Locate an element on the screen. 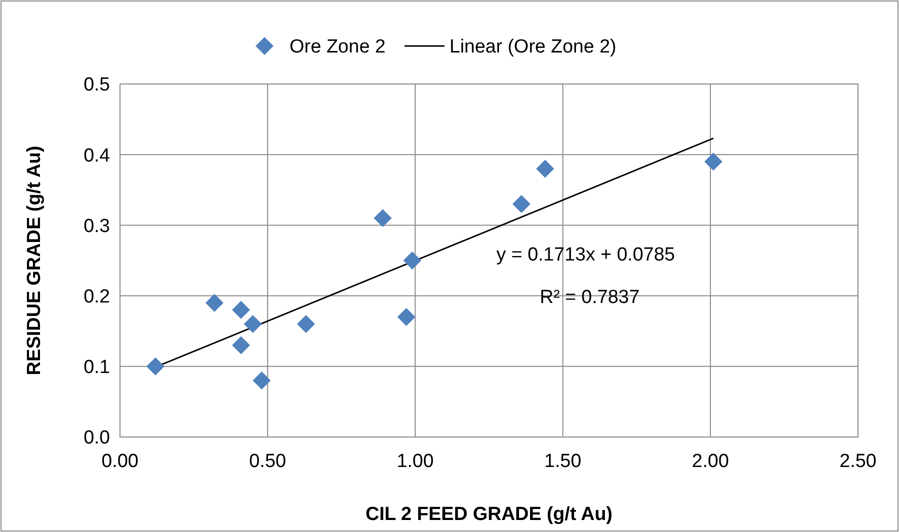 This screenshot has height=532, width=899. y-axis-title: RESIDUE GRADE (g/t Au) is located at coordinates (34, 261).